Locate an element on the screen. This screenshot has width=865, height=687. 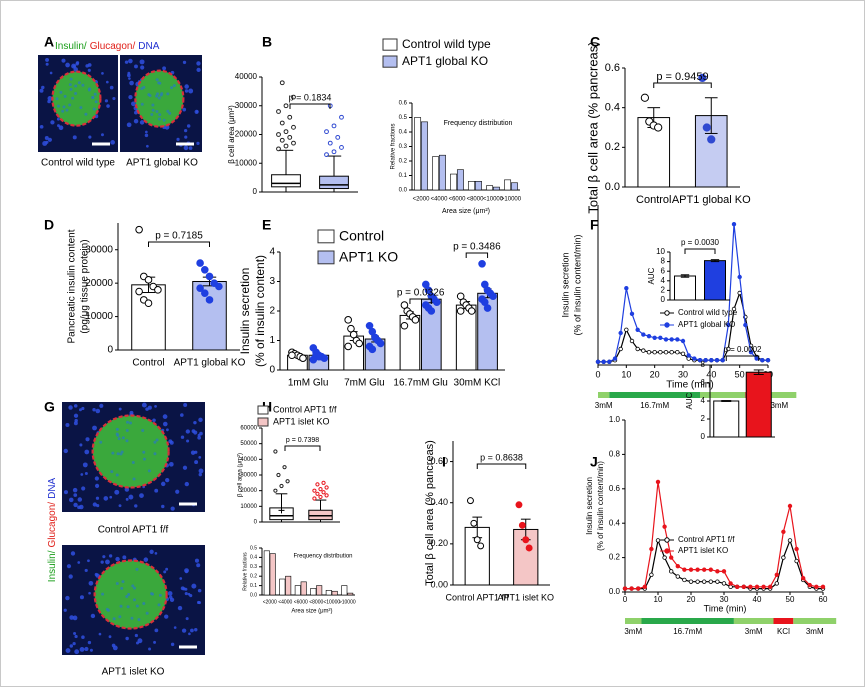
panel-label: J is located at coordinates (594, 462).